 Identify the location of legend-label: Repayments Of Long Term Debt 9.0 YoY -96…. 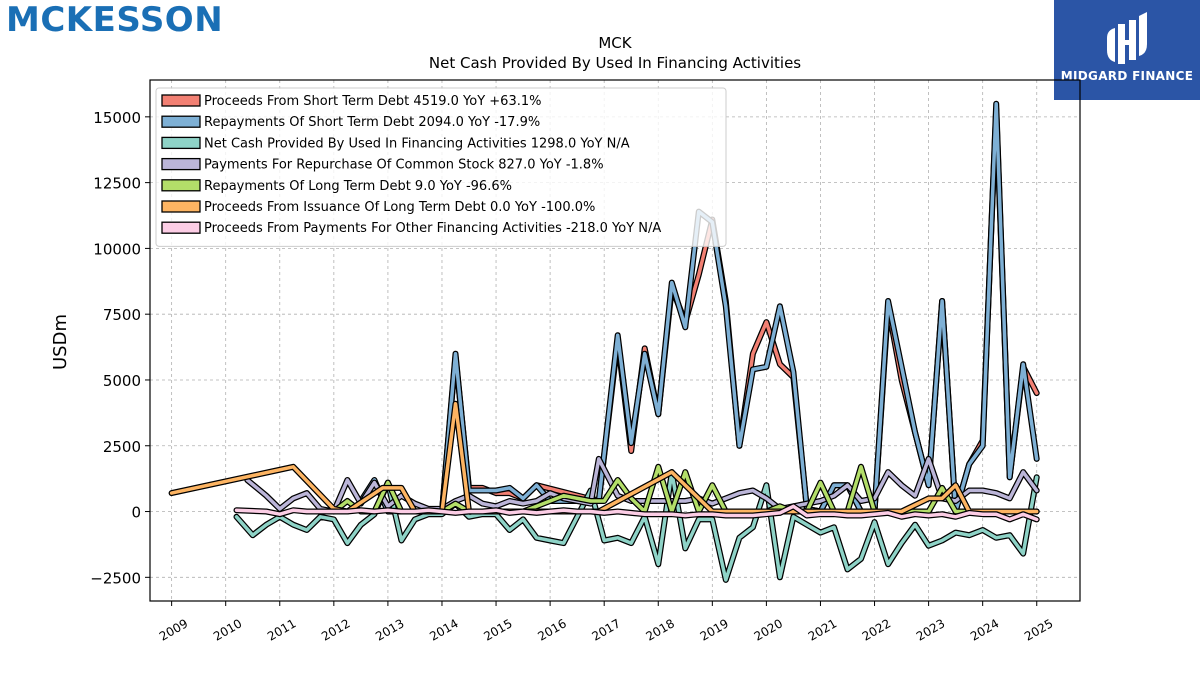
(358, 186).